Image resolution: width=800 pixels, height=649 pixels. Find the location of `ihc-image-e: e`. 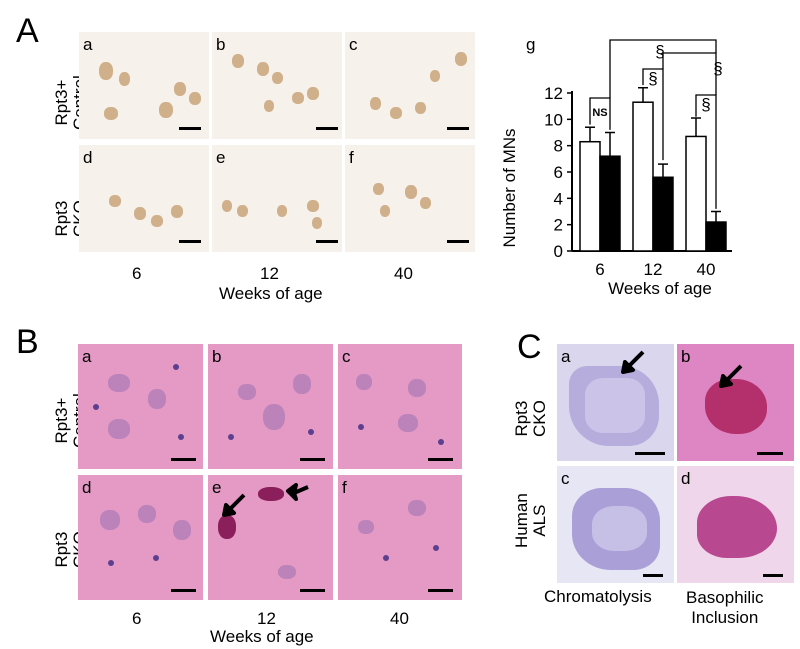

ihc-image-e: e is located at coordinates (277, 198).